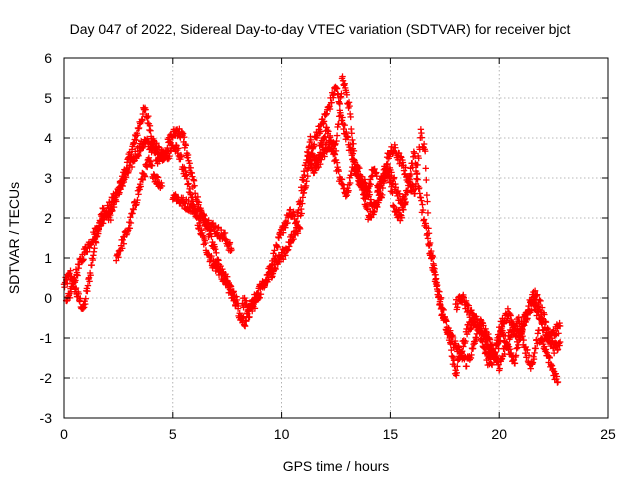 Image resolution: width=640 pixels, height=480 pixels. I want to click on x-tick-label: 20, so click(499, 434).